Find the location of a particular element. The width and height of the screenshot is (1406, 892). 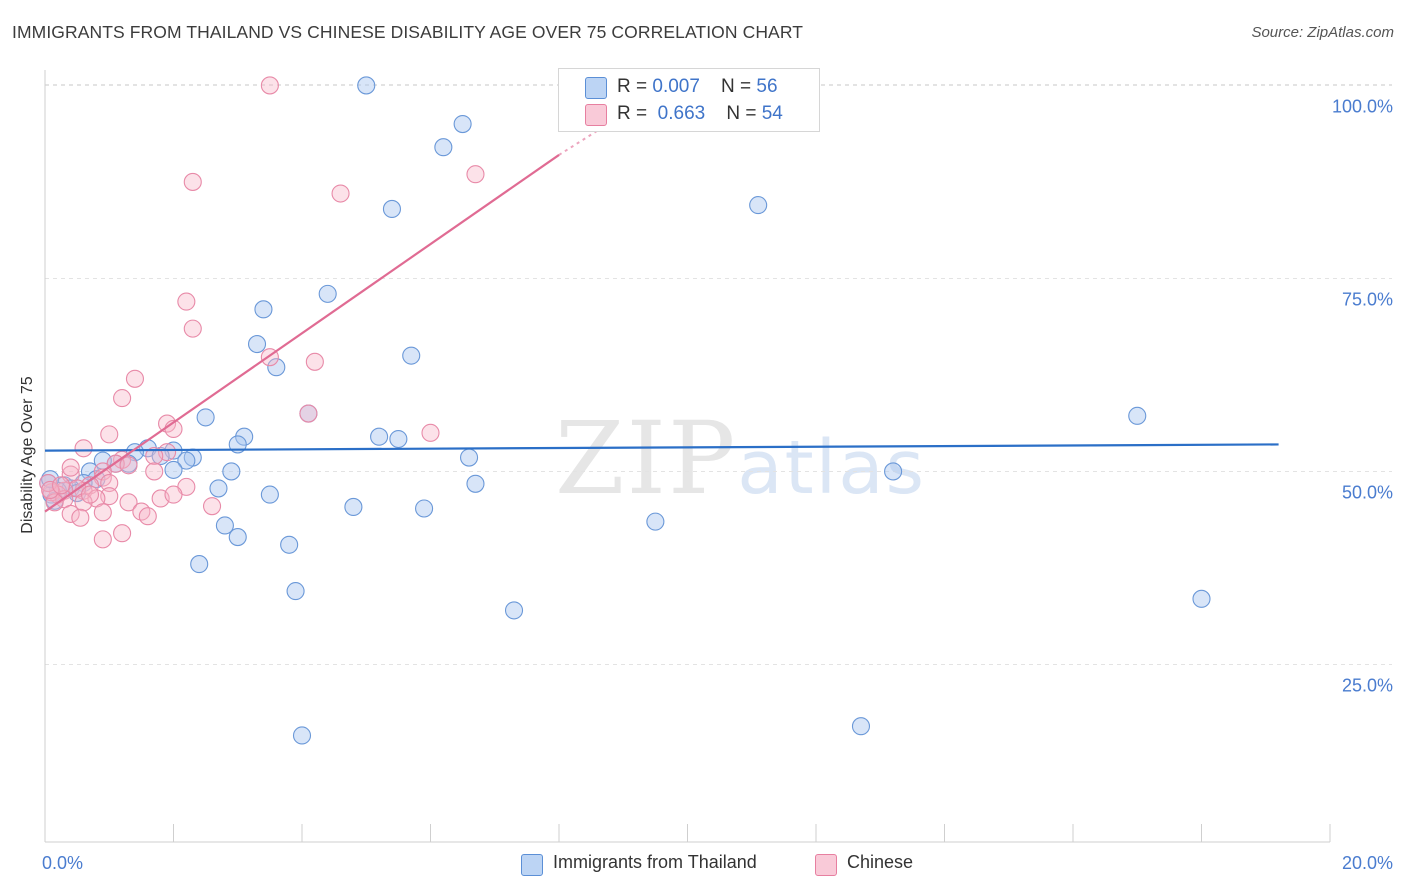

legend-label-chinese: Chinese is located at coordinates (880, 862).